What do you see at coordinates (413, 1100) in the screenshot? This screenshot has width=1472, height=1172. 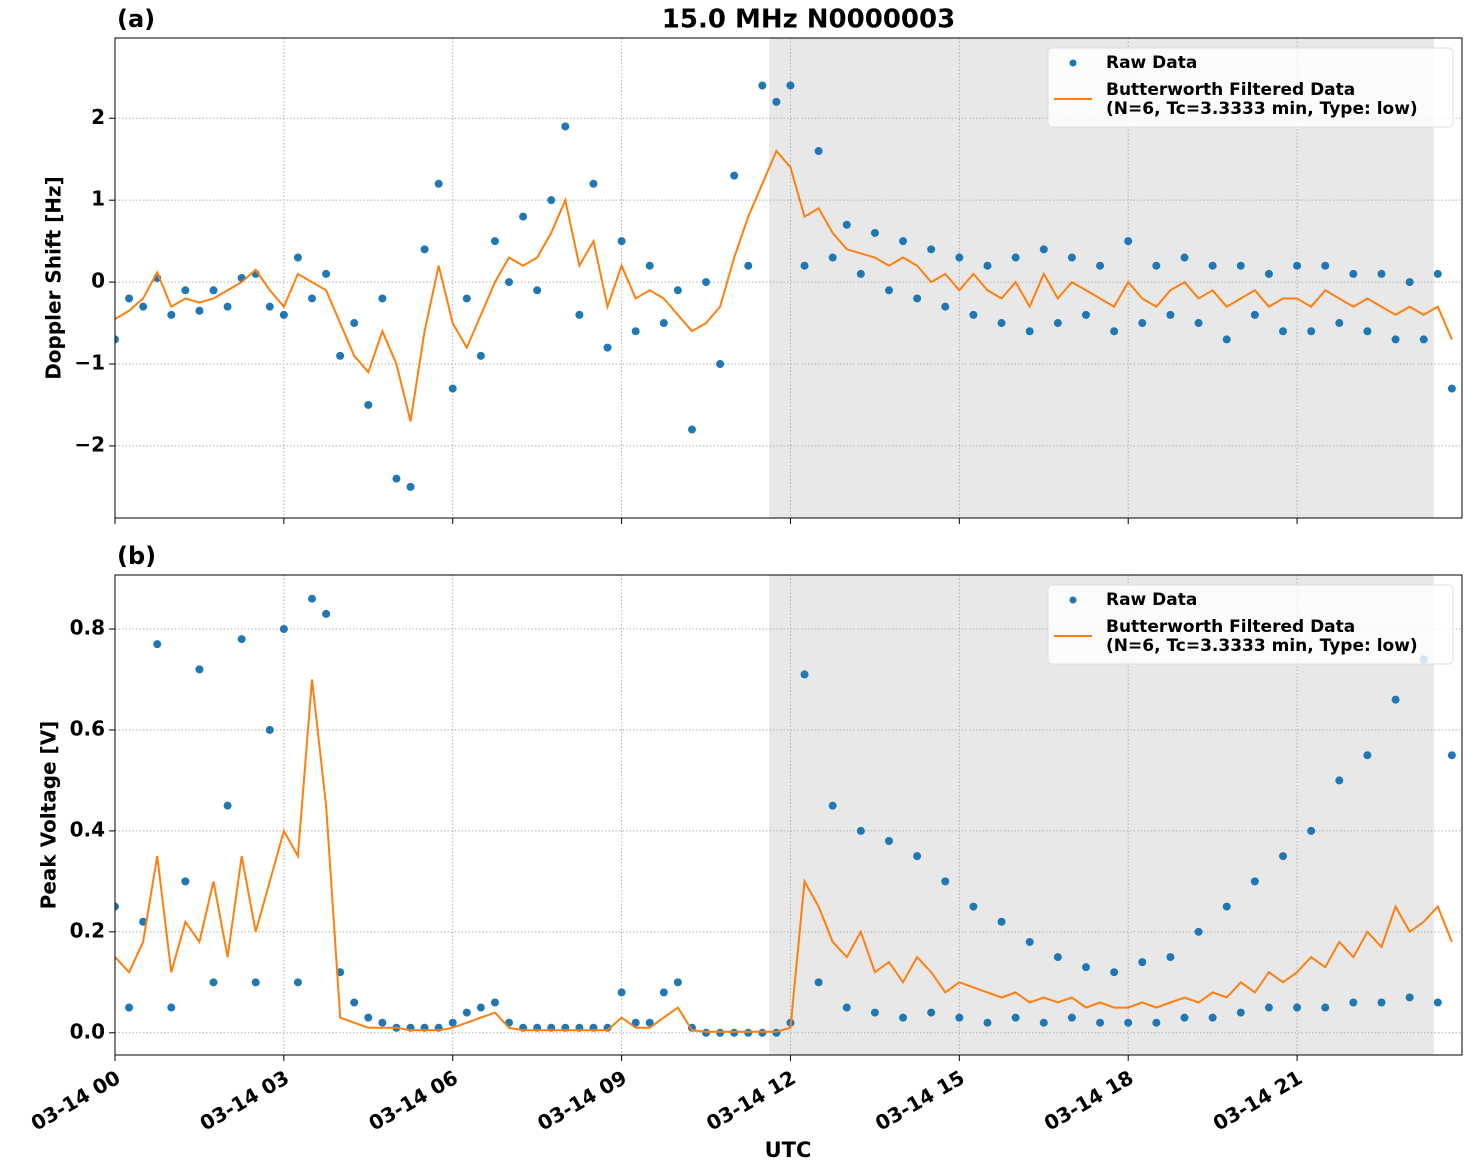 I see `x-tick-label: 03-14 06` at bounding box center [413, 1100].